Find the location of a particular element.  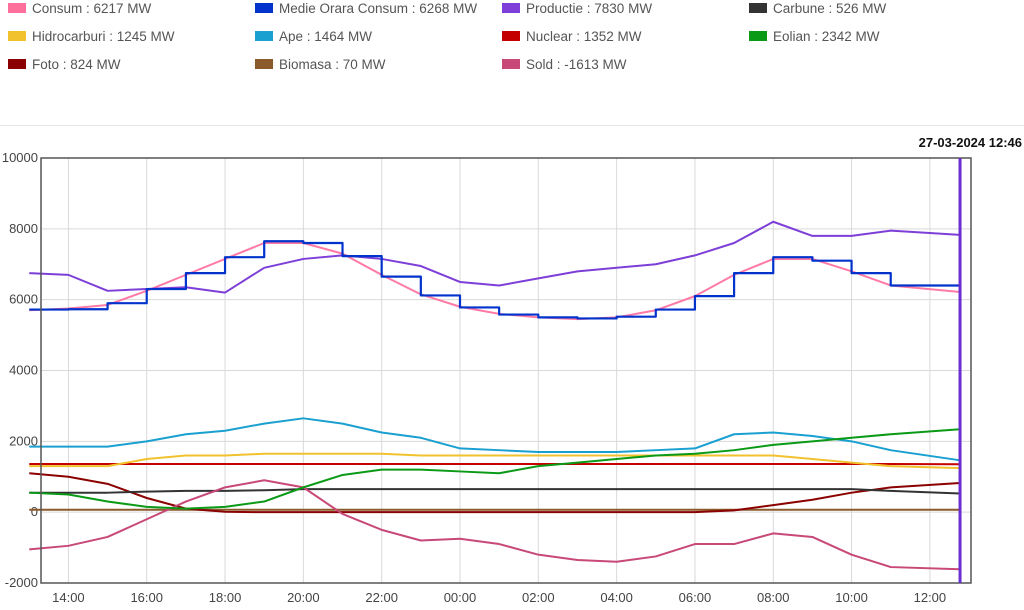

x-tick-label: 12:00 is located at coordinates (930, 597).